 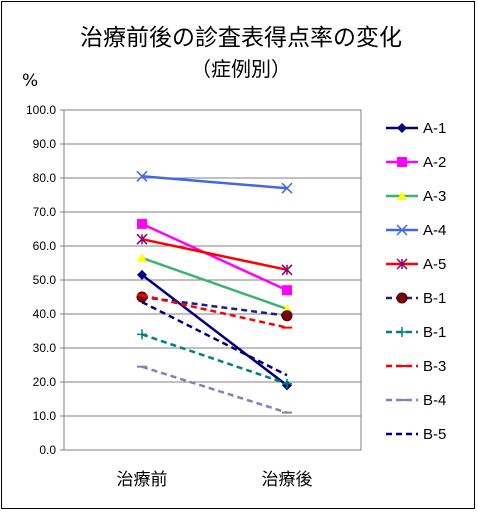 I want to click on y-tick-label: 10.0, so click(x=45, y=416).